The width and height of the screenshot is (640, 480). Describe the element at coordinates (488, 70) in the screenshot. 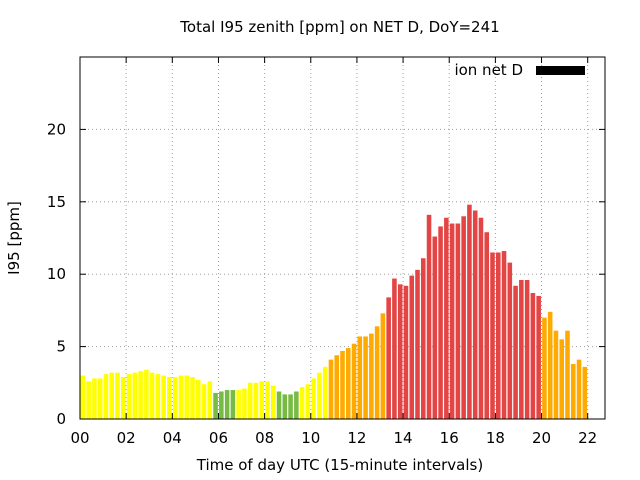

I see `legend-label: ion net D` at that location.